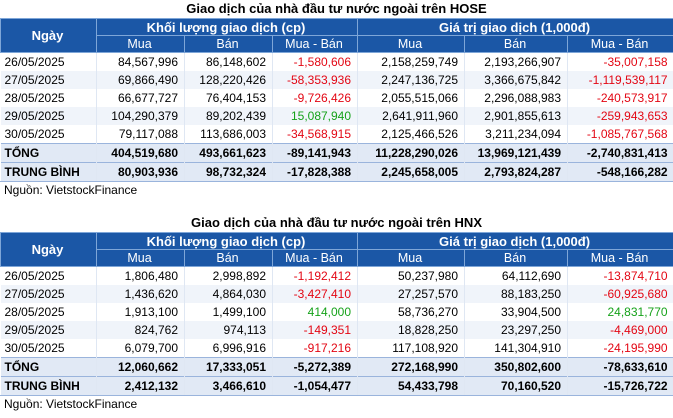  Describe the element at coordinates (228, 134) in the screenshot. I see `volume-sell-cell: 113,686,003` at that location.